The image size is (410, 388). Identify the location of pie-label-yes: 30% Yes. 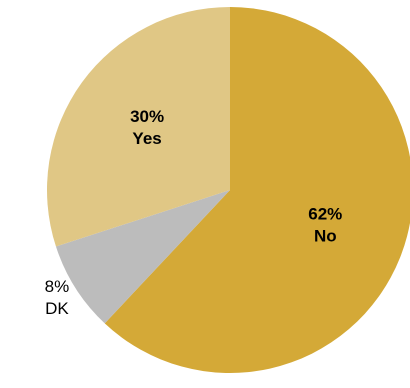
(147, 127).